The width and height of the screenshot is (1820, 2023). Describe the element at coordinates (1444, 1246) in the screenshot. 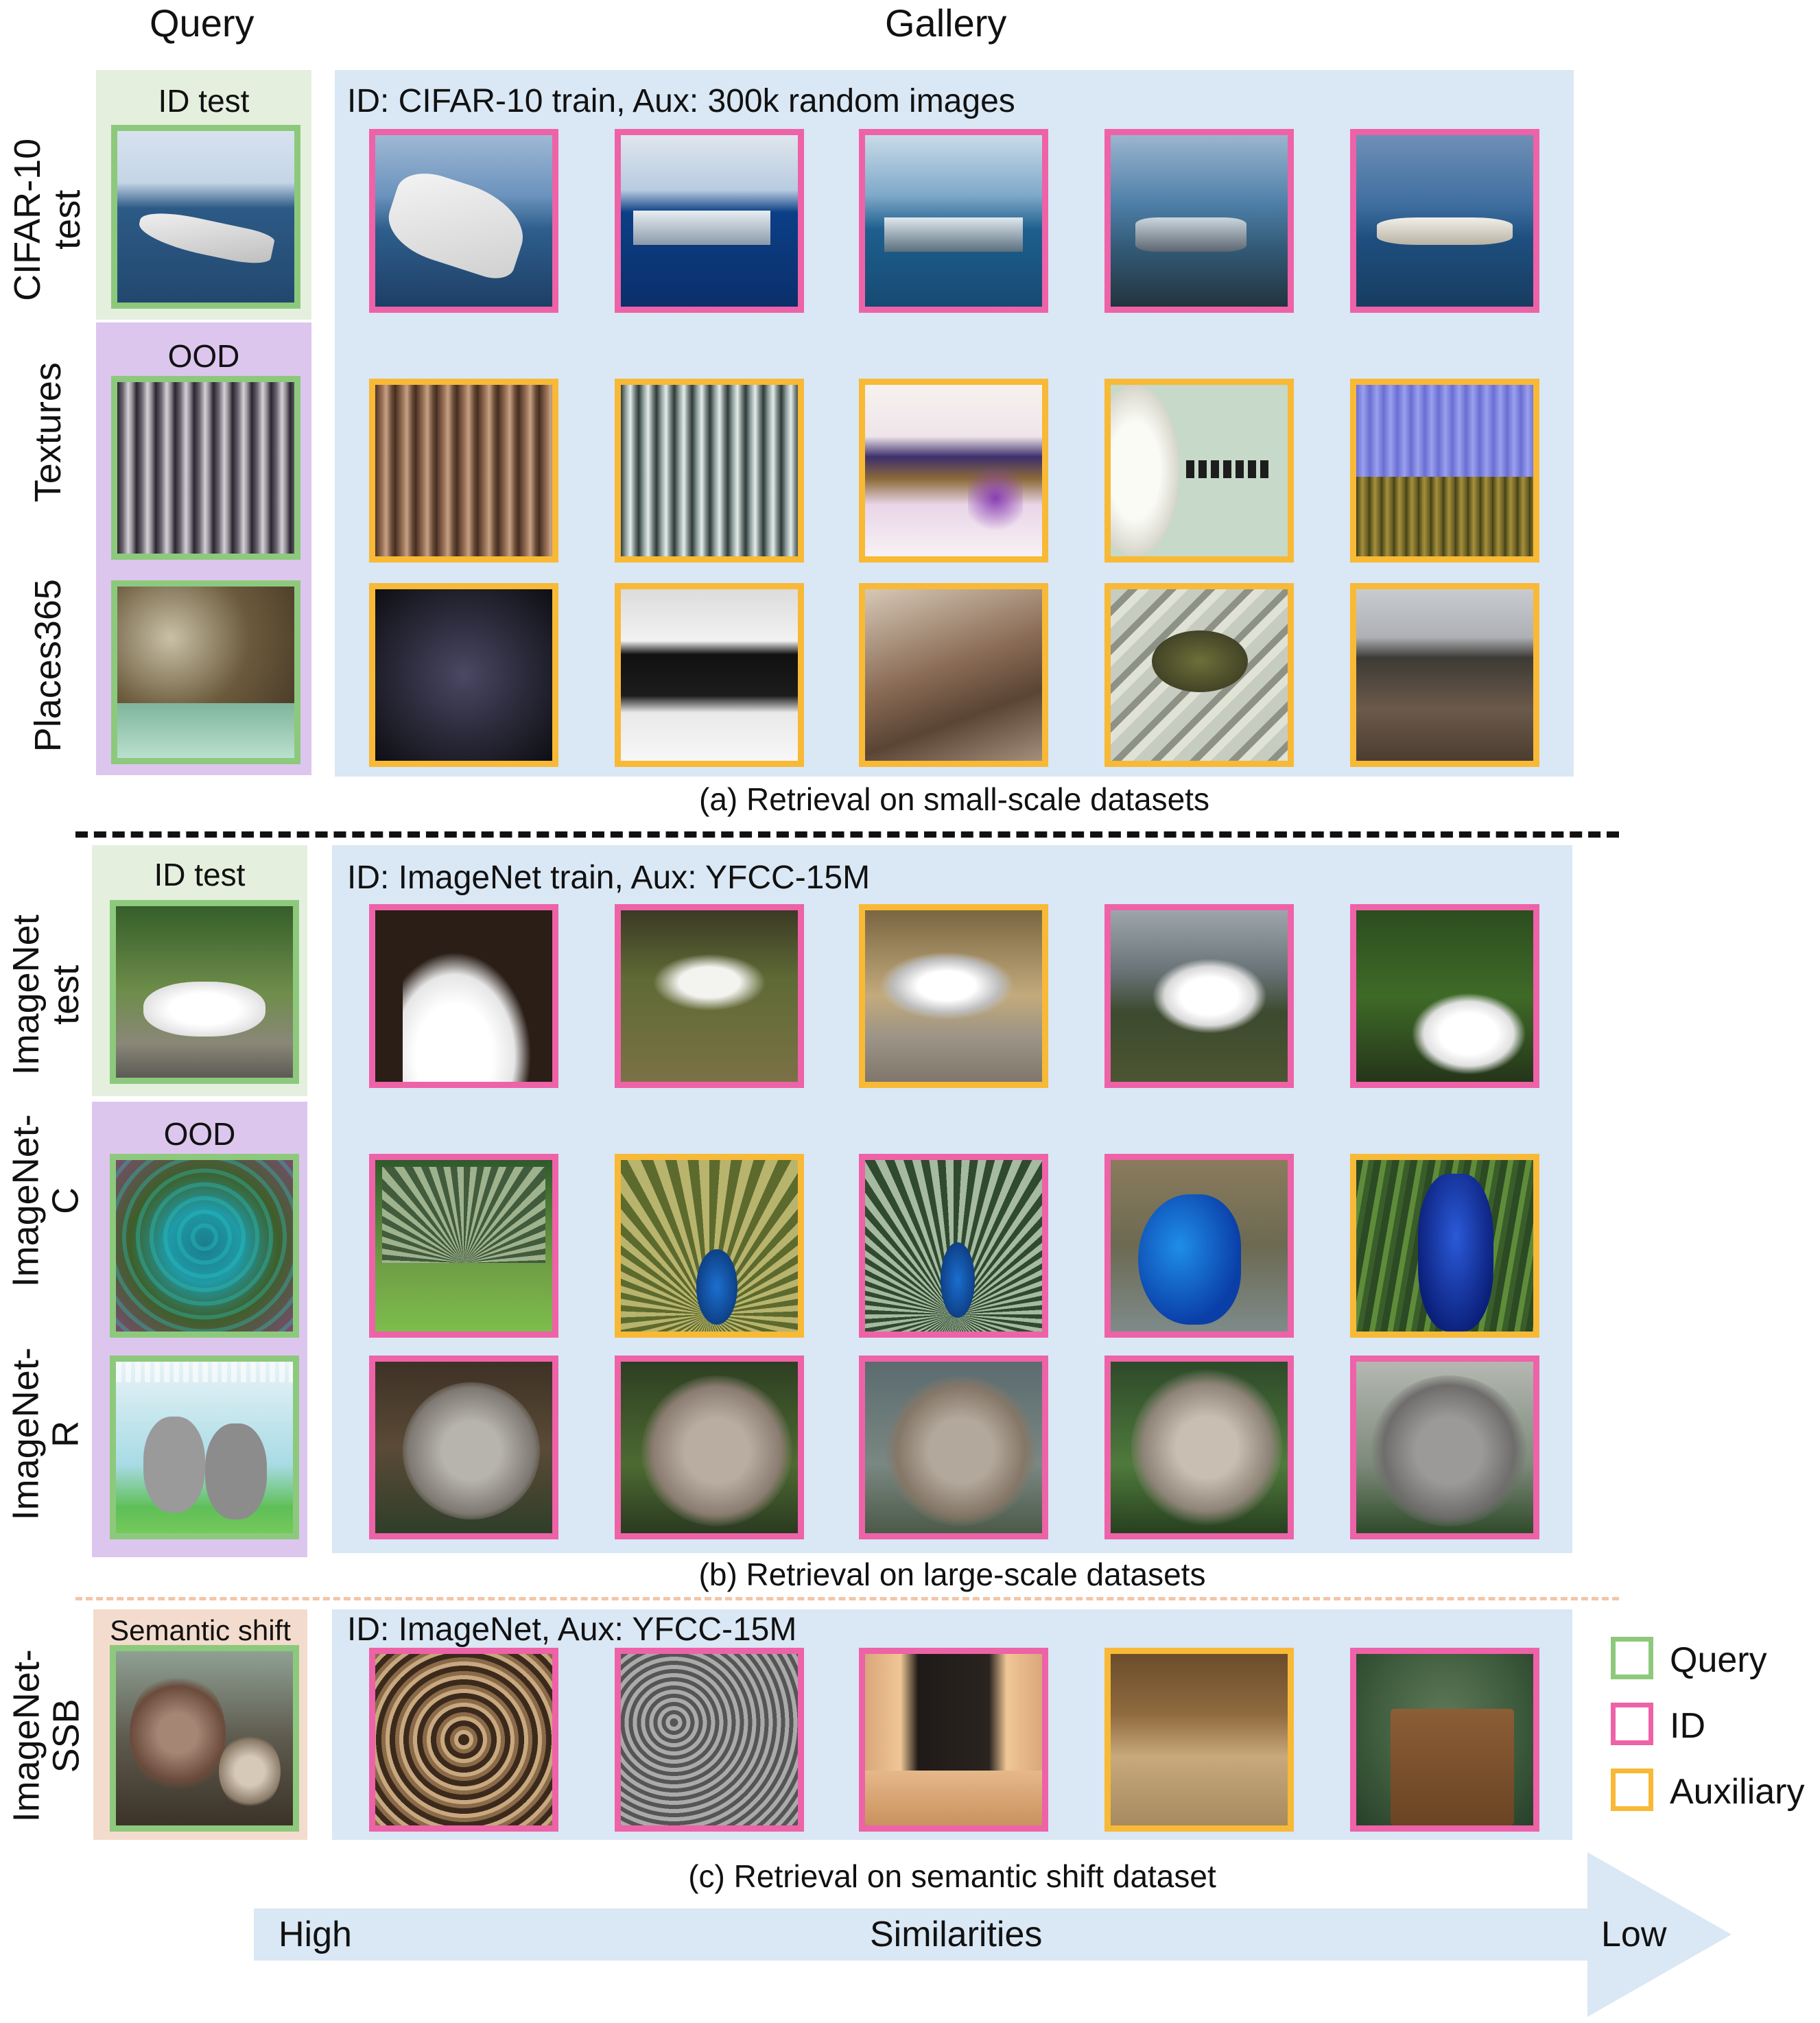

I see `gallery-thumb-r5c5` at that location.